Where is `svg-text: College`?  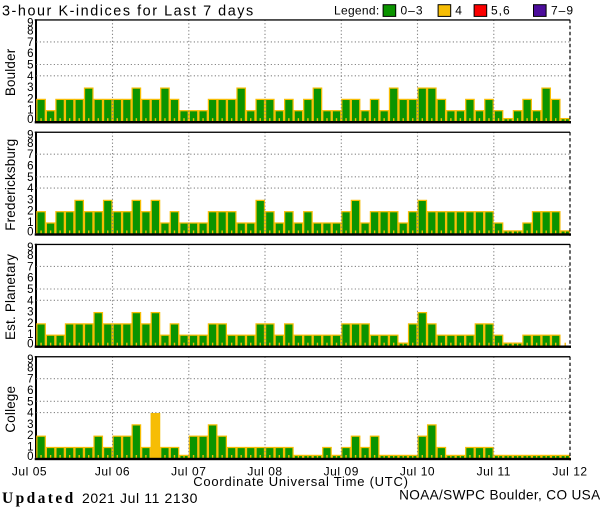 svg-text: College is located at coordinates (10, 409).